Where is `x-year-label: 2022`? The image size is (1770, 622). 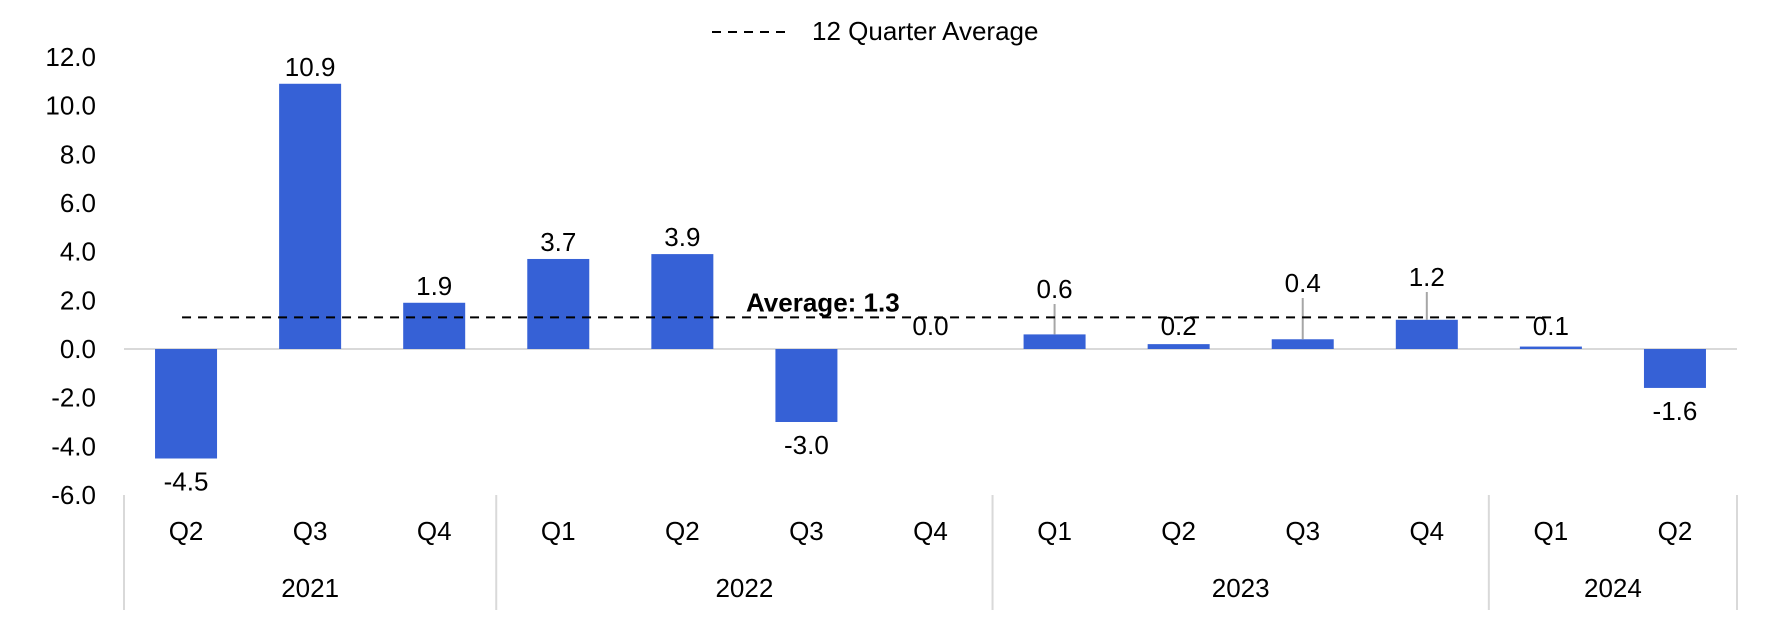 x-year-label: 2022 is located at coordinates (744, 588).